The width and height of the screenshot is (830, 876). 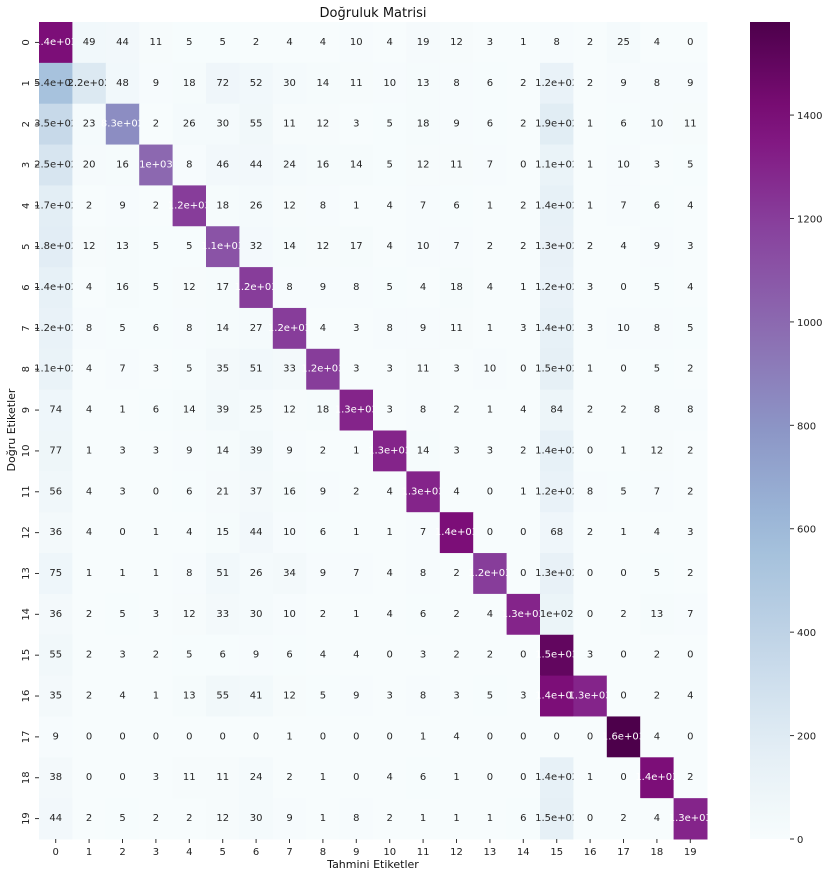 I want to click on cell-value-label: 49, so click(x=89, y=42).